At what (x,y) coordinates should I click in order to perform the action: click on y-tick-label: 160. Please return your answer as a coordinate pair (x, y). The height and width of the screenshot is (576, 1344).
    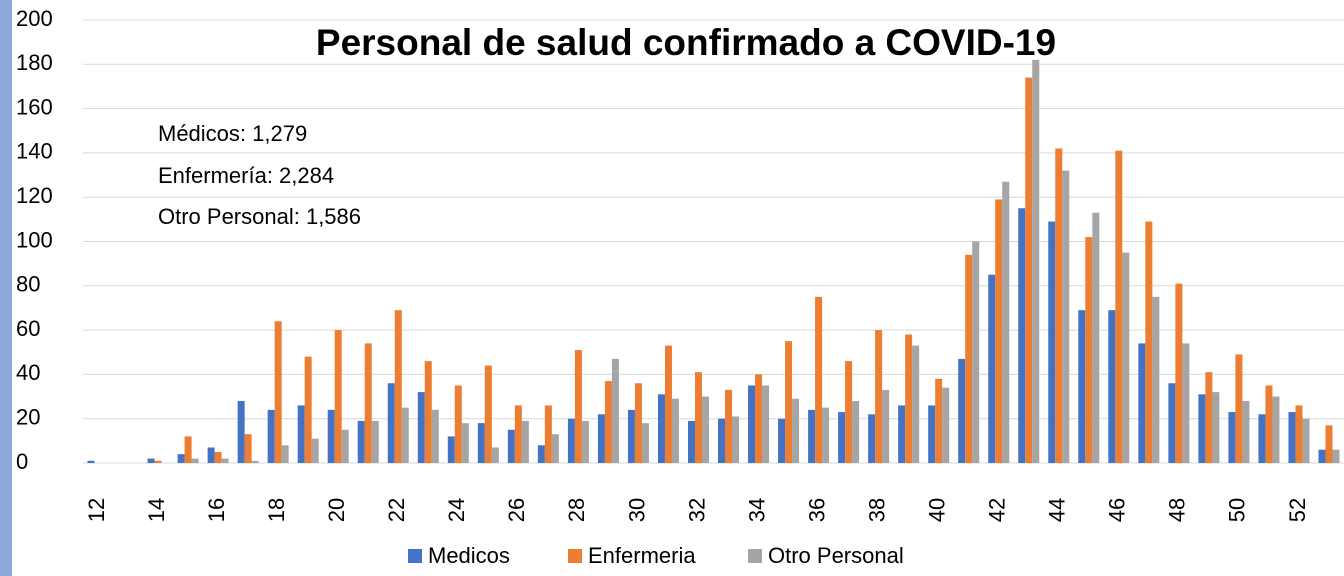
    Looking at the image, I should click on (34, 106).